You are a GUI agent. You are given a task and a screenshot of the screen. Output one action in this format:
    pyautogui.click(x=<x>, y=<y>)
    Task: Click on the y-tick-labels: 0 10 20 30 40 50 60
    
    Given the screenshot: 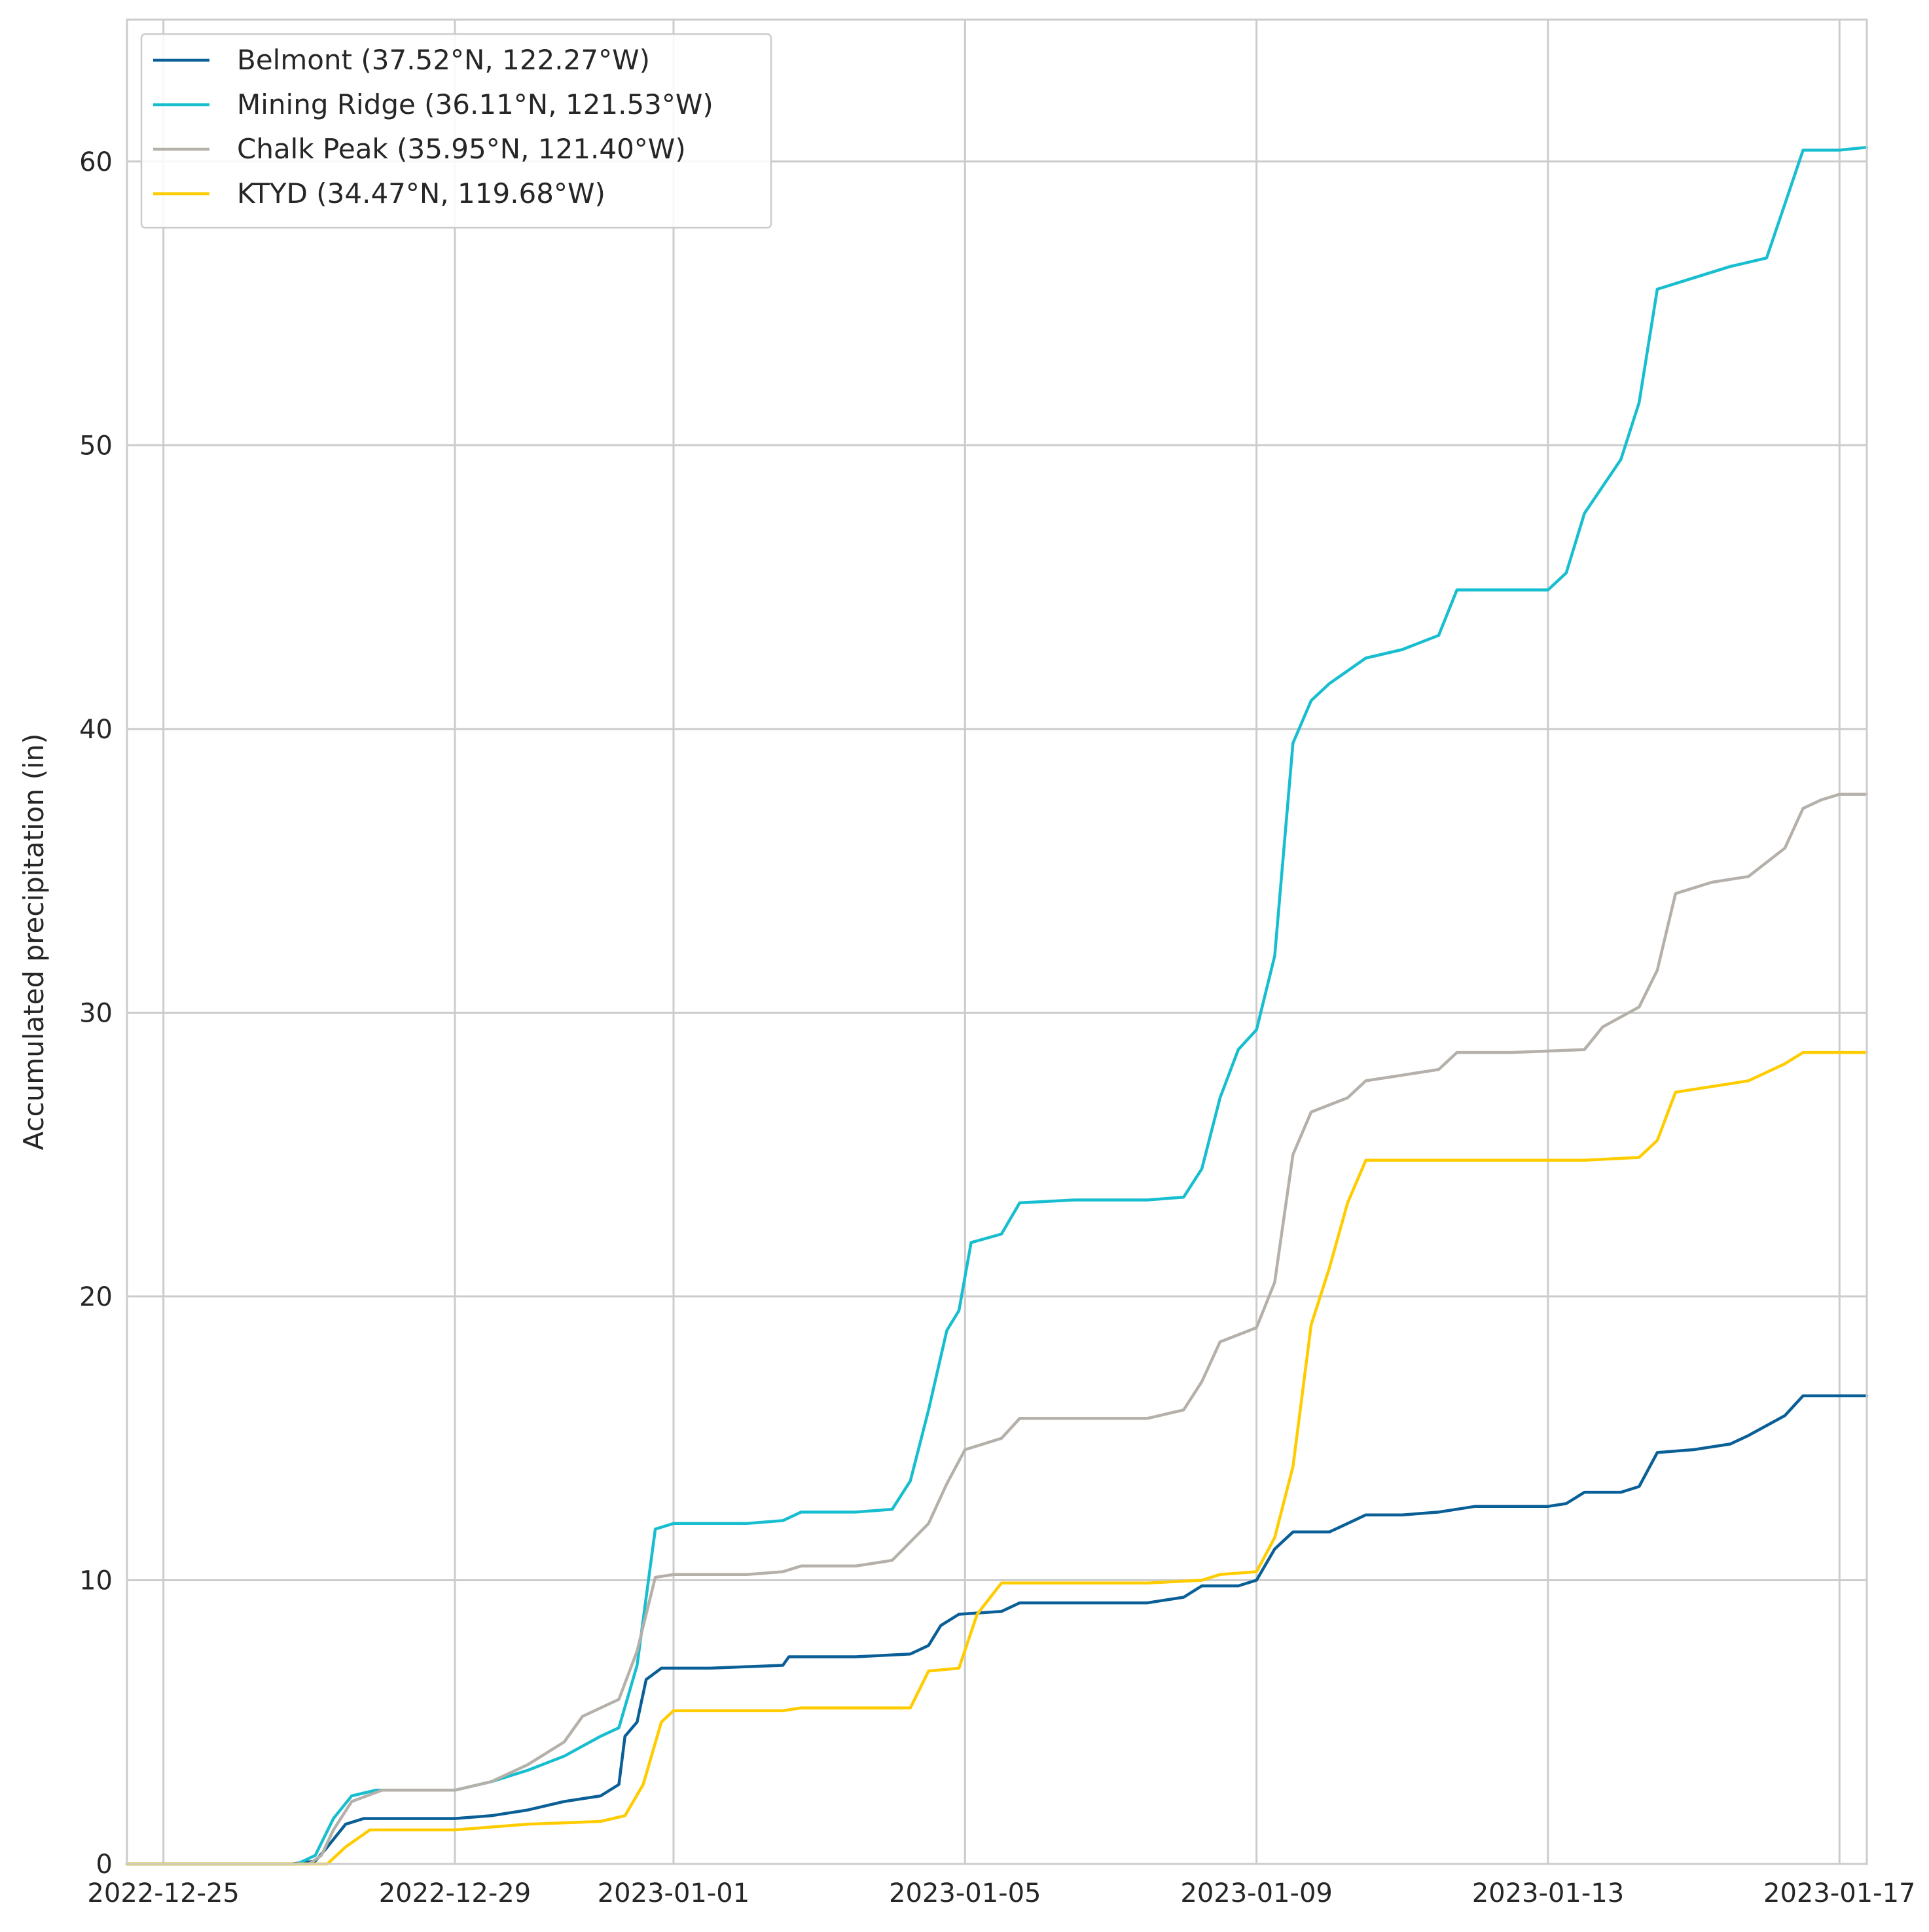 What is the action you would take?
    pyautogui.click(x=96, y=1013)
    